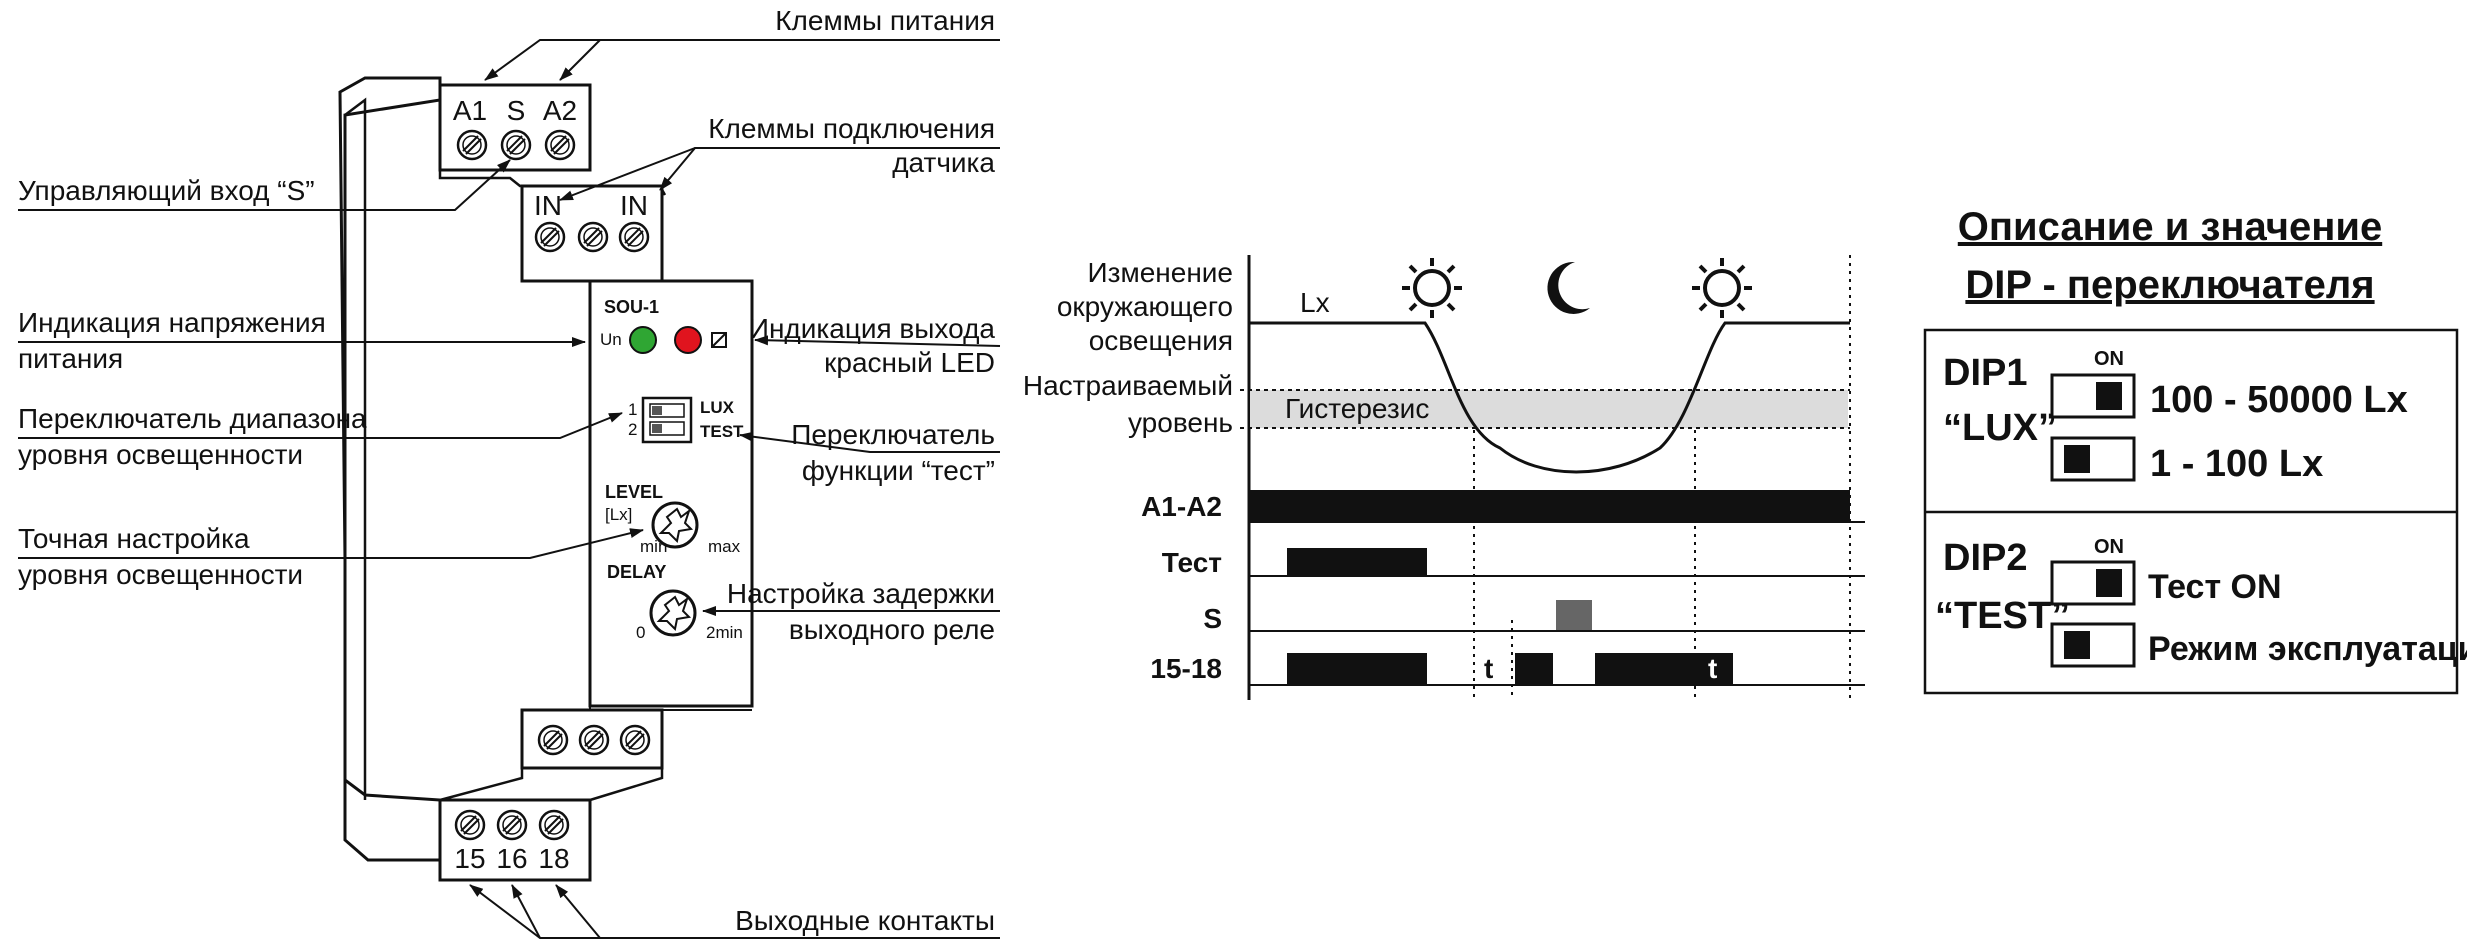  What do you see at coordinates (632, 429) in the screenshot?
I see `dip-num-2: 2` at bounding box center [632, 429].